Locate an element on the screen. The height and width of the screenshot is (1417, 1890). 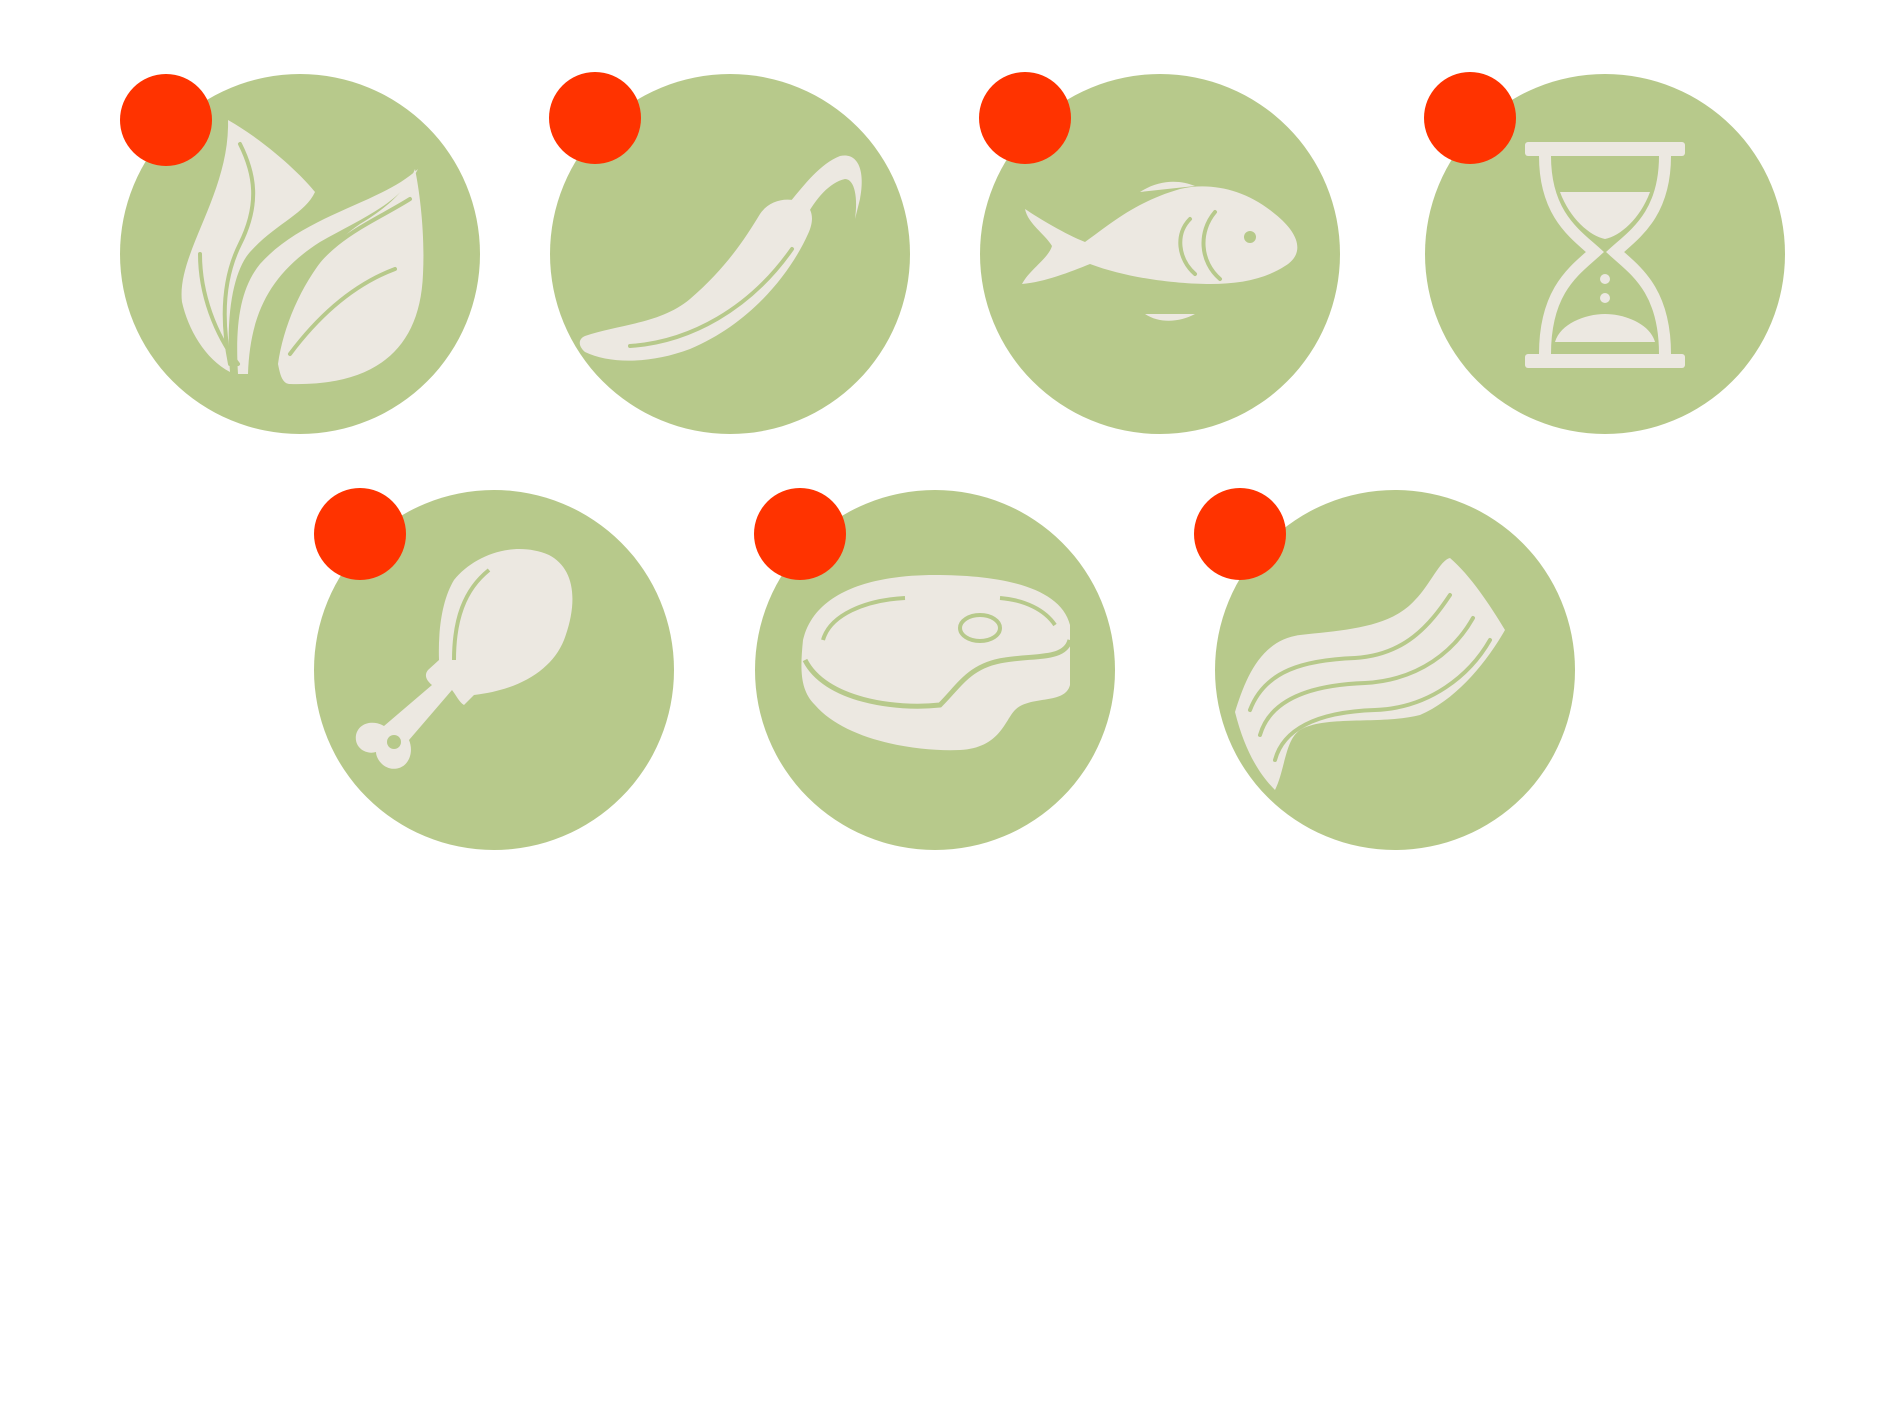
chili-pepper-icon is located at coordinates (720, 258).